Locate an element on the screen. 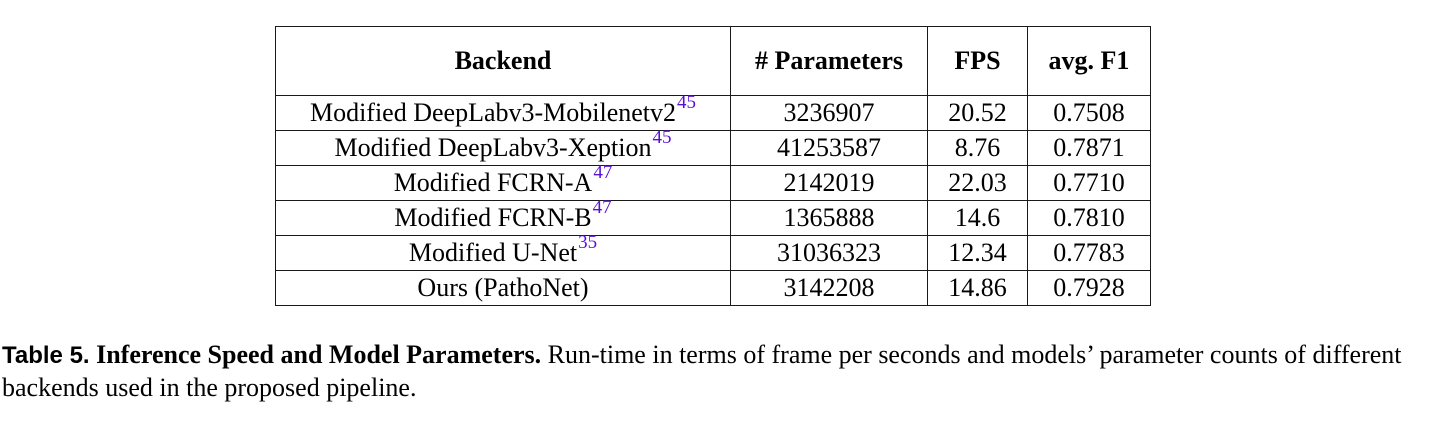  backend-name: Modified DeepLabv3-Xeption is located at coordinates (493, 147).